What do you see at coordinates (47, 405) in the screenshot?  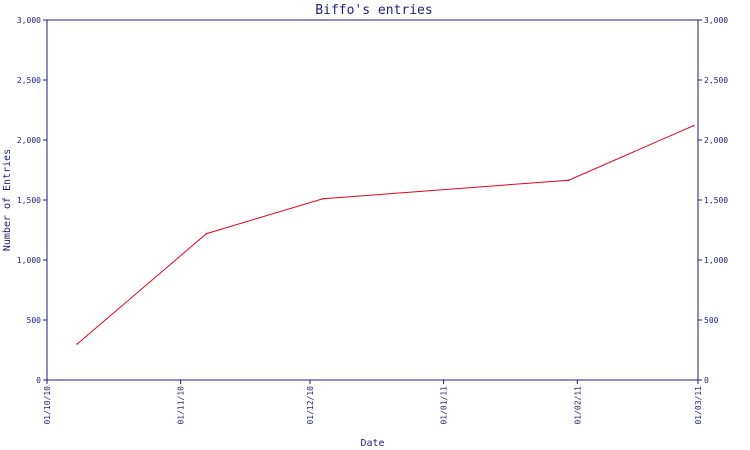 I see `x-tick-label: 01/10/10` at bounding box center [47, 405].